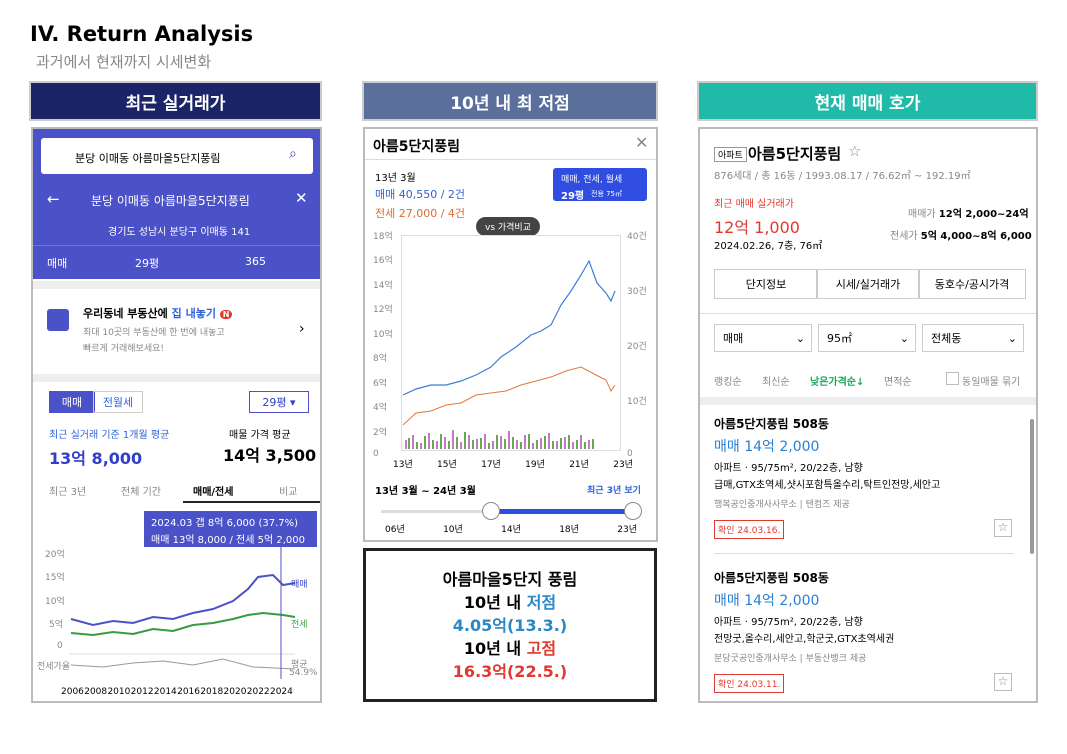 The image size is (1067, 754). I want to click on x-label: 19년, so click(535, 465).